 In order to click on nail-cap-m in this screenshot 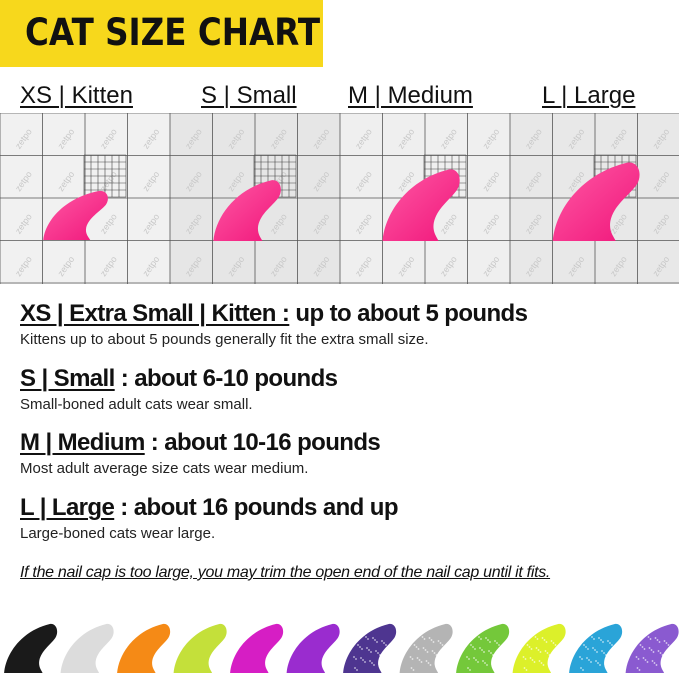, I will do `click(421, 205)`.